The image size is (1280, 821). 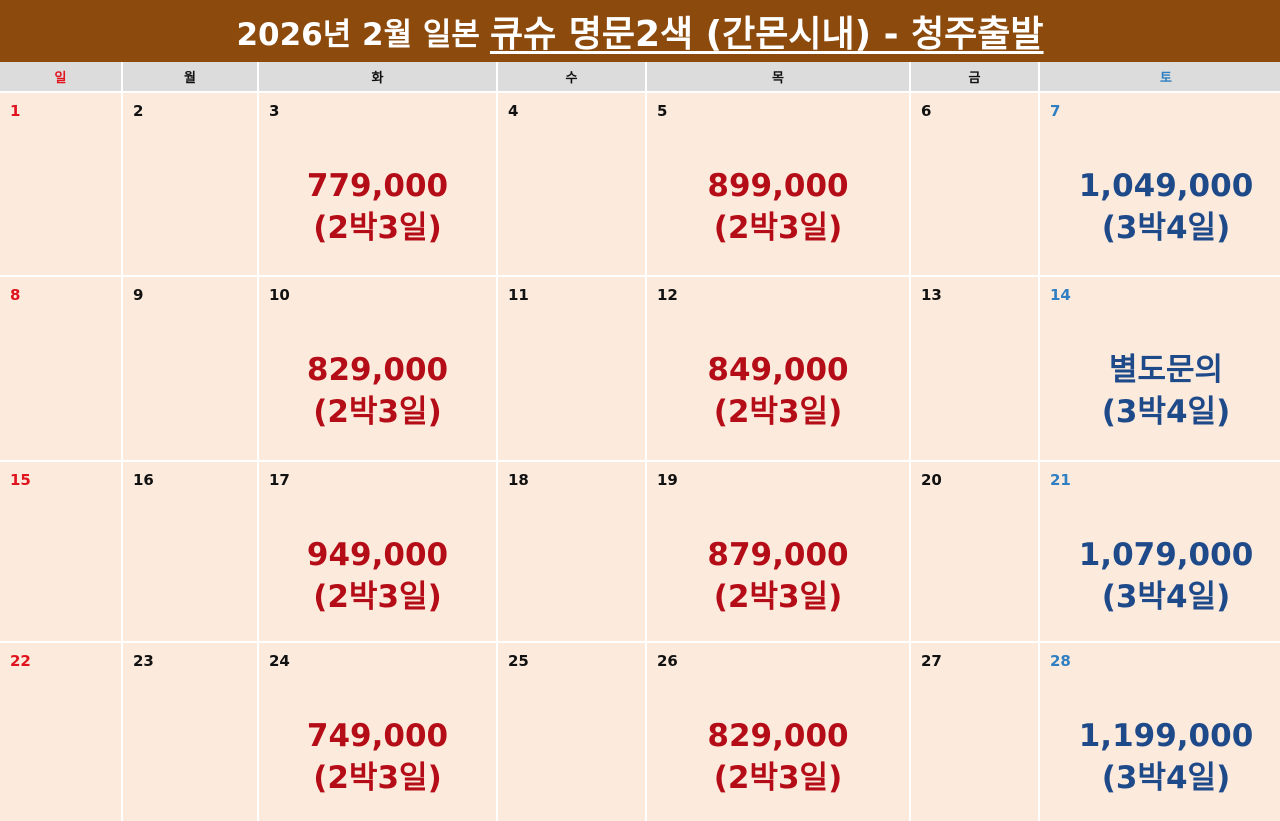 I want to click on calendar-day-cell: 18, so click(x=571, y=551).